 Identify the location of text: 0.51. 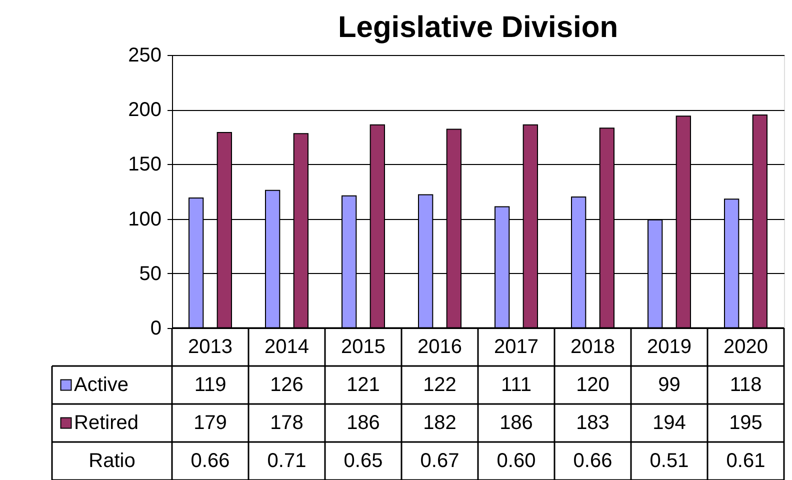
(669, 461).